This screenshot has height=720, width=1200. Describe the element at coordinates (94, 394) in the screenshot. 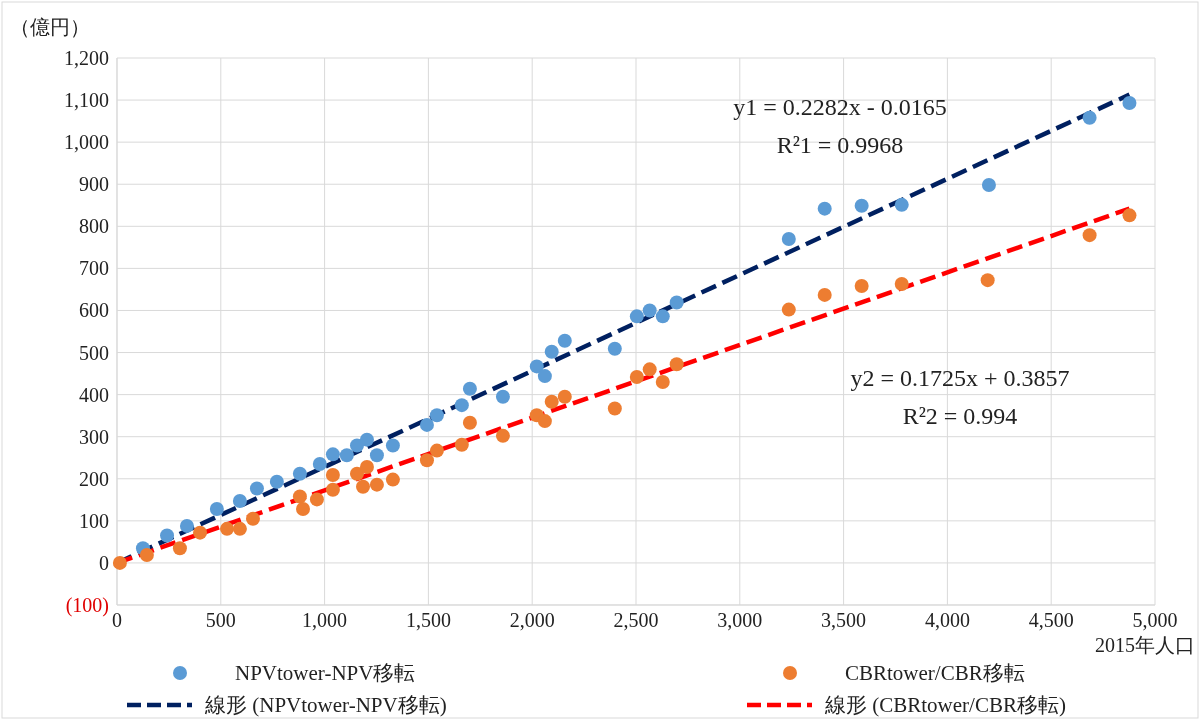

I see `y-tick-label: 400` at that location.